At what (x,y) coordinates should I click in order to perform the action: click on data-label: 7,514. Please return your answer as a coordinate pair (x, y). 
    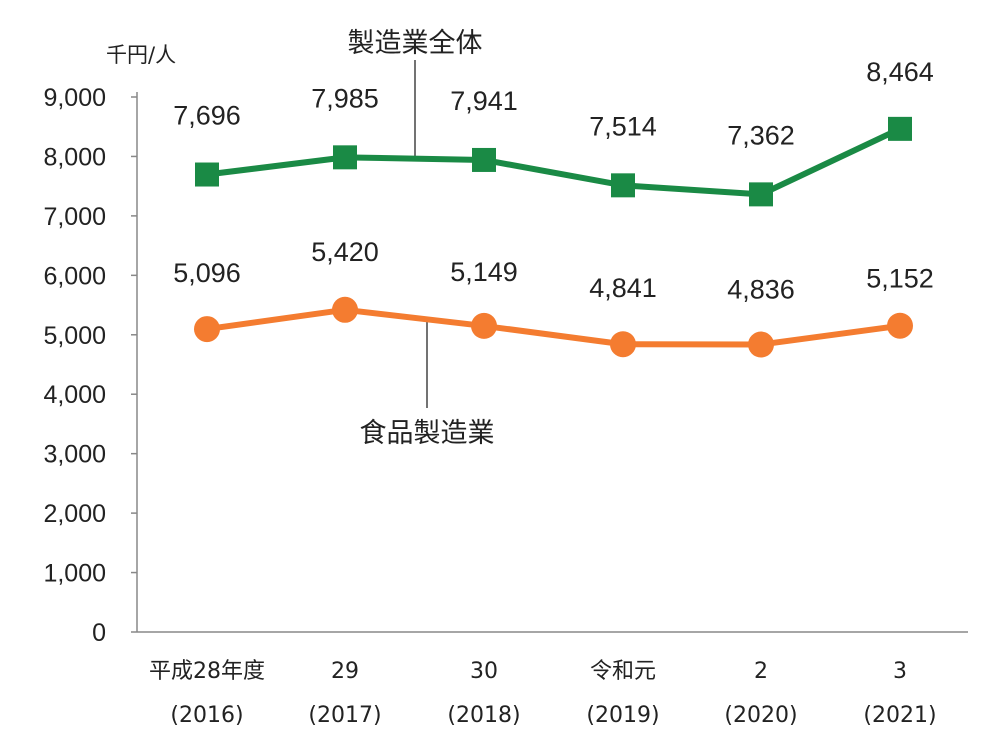
    Looking at the image, I should click on (623, 126).